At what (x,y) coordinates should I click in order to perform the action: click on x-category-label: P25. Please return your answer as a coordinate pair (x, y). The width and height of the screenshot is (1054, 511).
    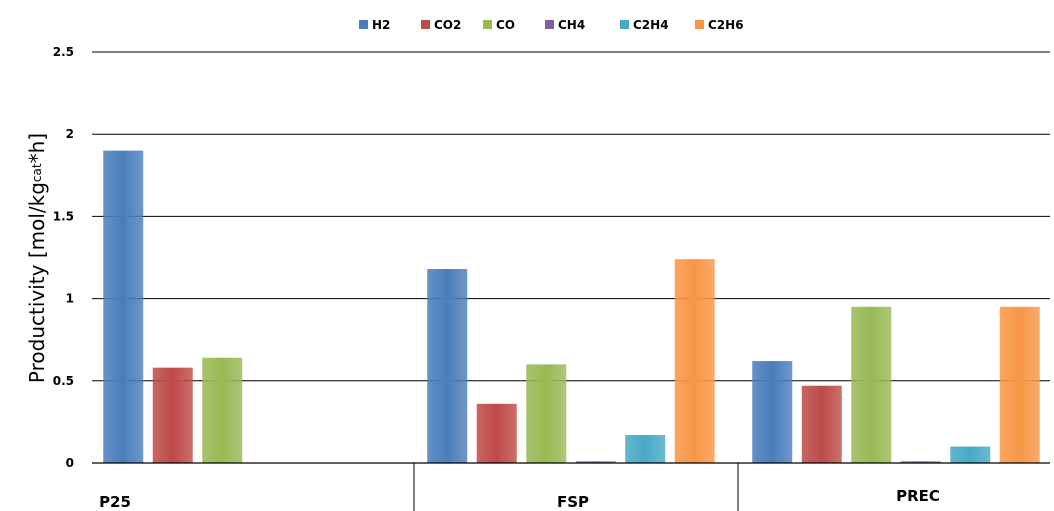
    Looking at the image, I should click on (115, 502).